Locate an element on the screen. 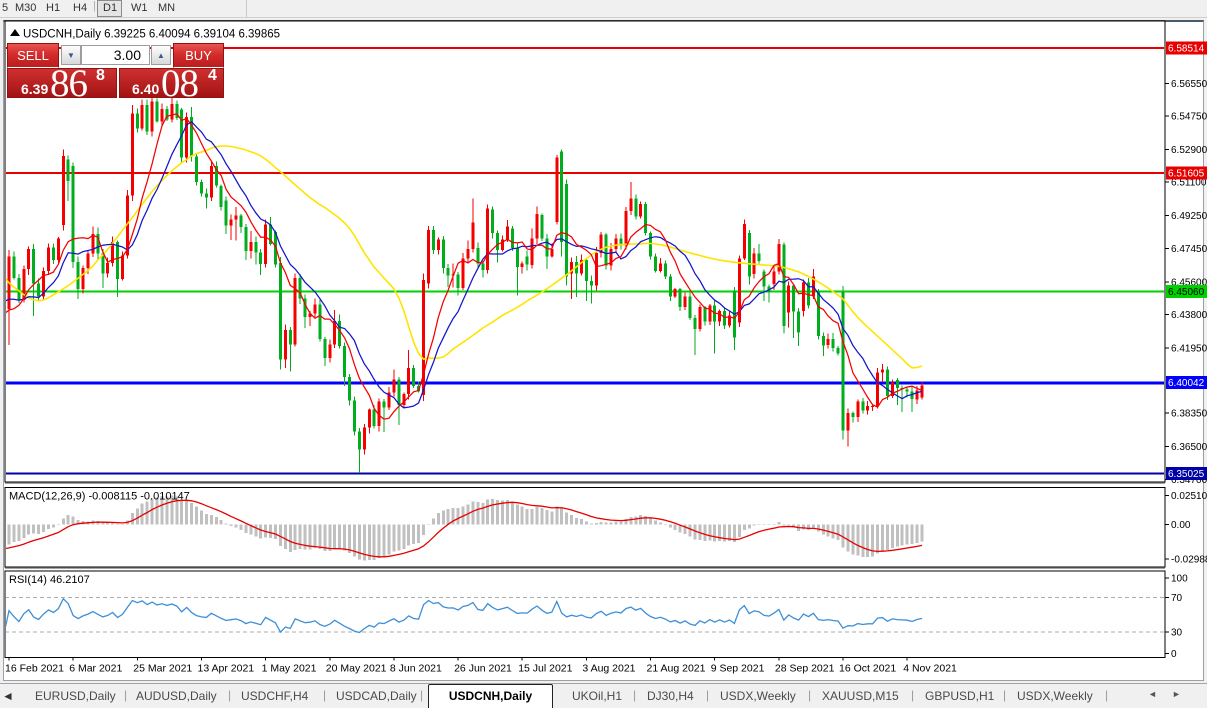 This screenshot has height=708, width=1207. svg-text: 30 is located at coordinates (1177, 632).